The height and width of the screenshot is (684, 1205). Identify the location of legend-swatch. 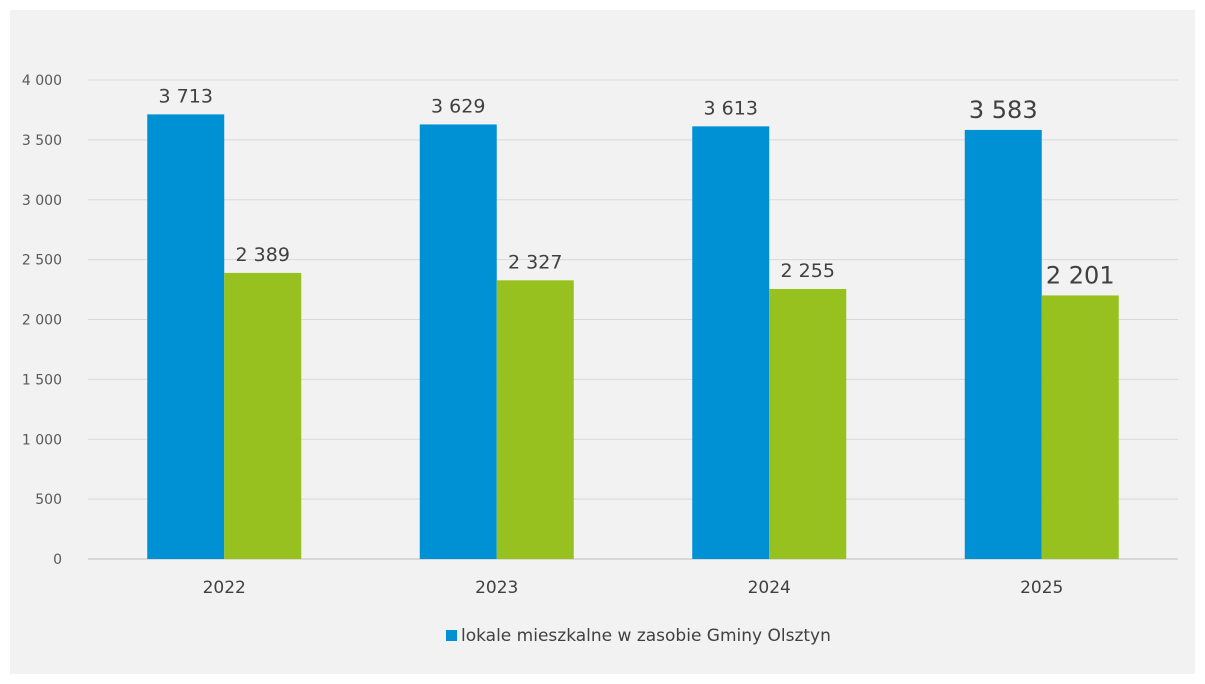
(451, 635).